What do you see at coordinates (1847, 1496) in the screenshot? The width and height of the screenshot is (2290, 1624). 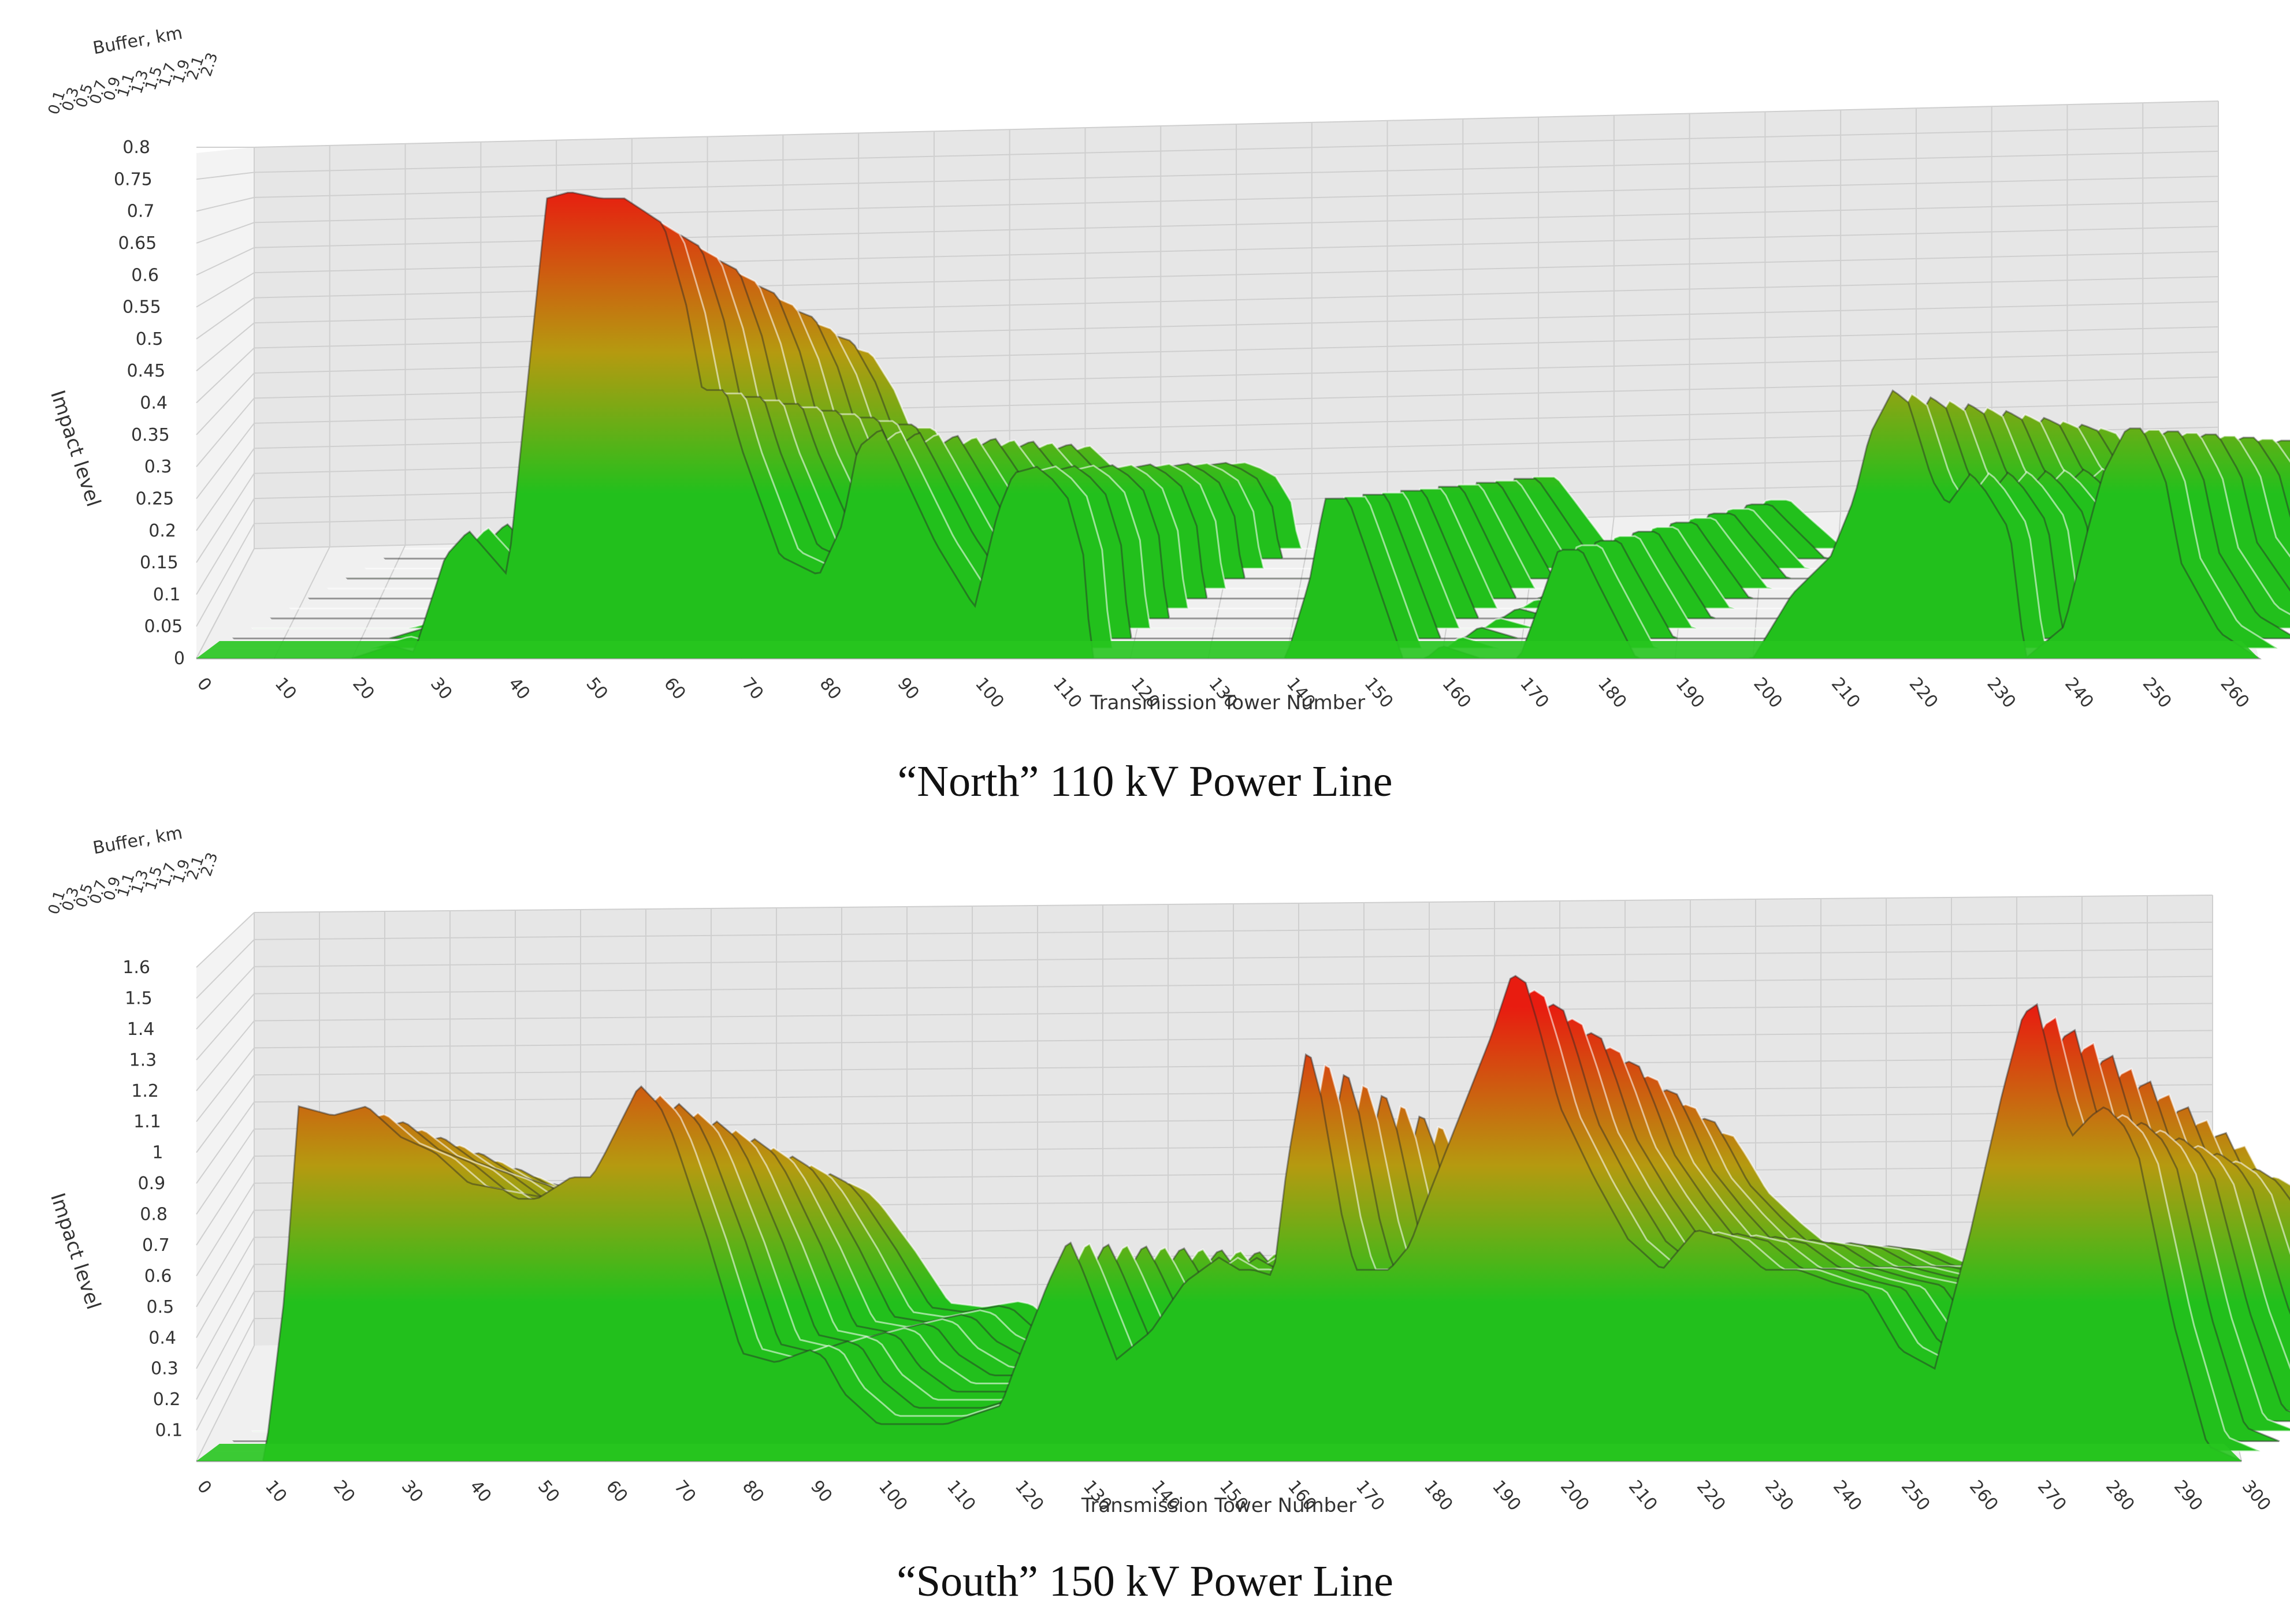 I see `x-tick-label: 240` at bounding box center [1847, 1496].